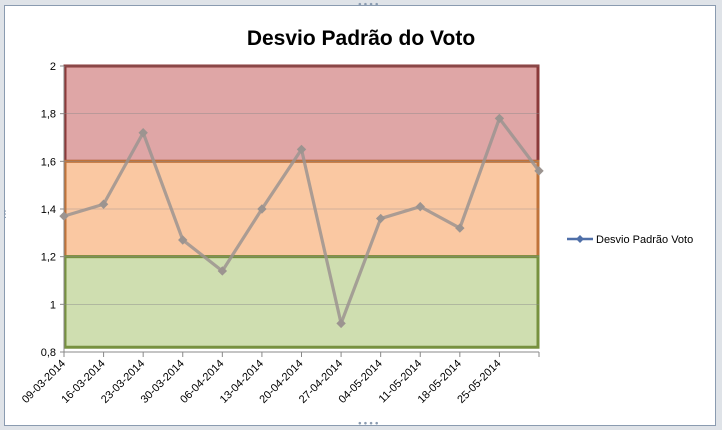 This screenshot has width=722, height=430. Describe the element at coordinates (5, 215) in the screenshot. I see `resize-handle-left: ⋮` at that location.